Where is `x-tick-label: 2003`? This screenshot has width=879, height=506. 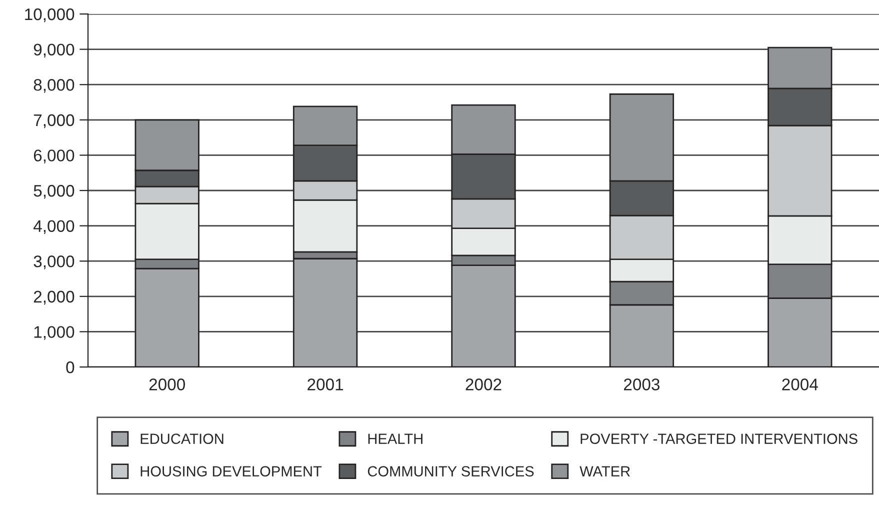 x-tick-label: 2003 is located at coordinates (642, 384).